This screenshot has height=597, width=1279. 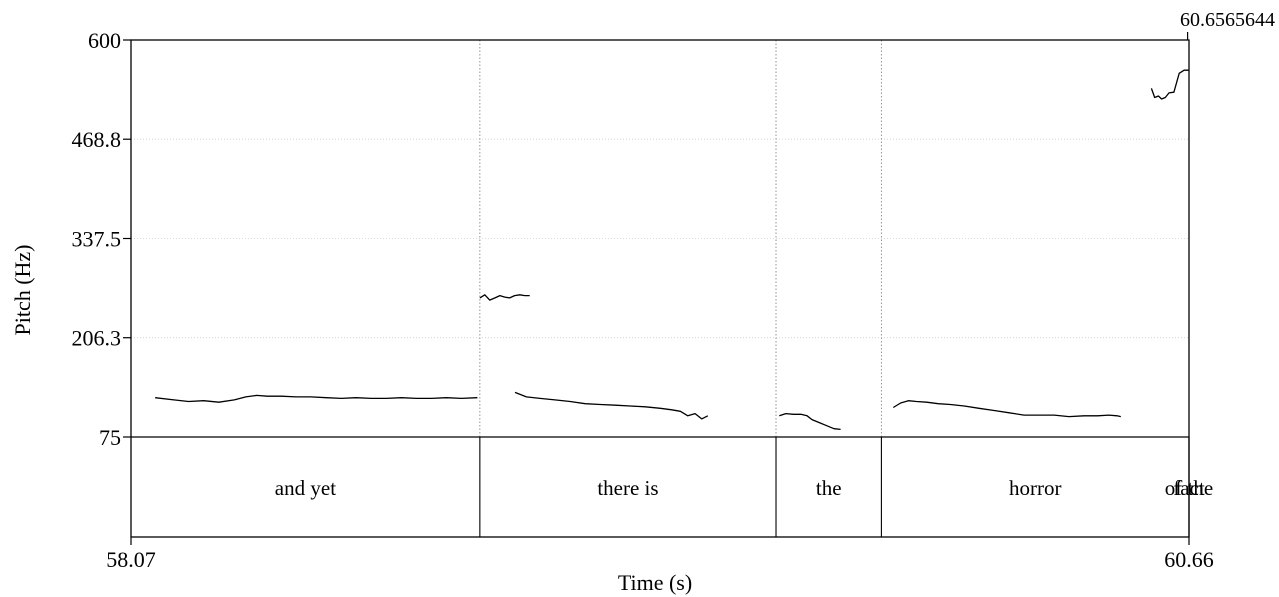 I want to click on y-tick-label: 75, so click(x=110, y=437).